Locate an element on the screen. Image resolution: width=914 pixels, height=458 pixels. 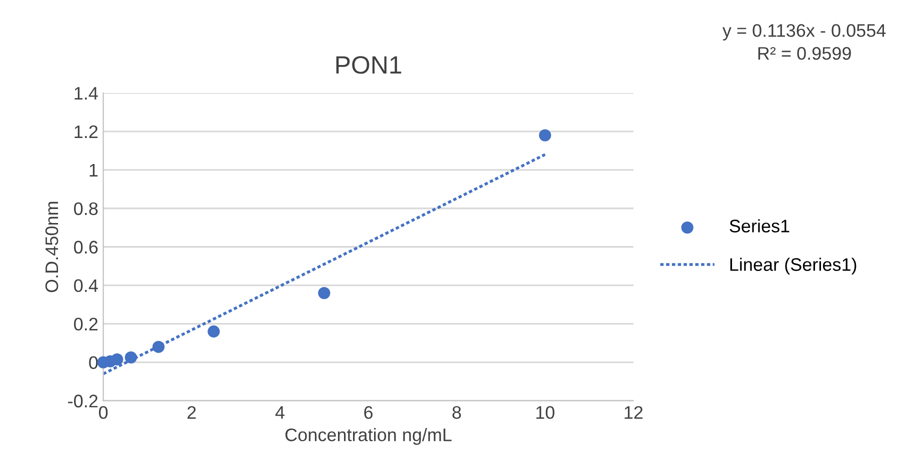
text: R² = 0.9599 is located at coordinates (804, 53).